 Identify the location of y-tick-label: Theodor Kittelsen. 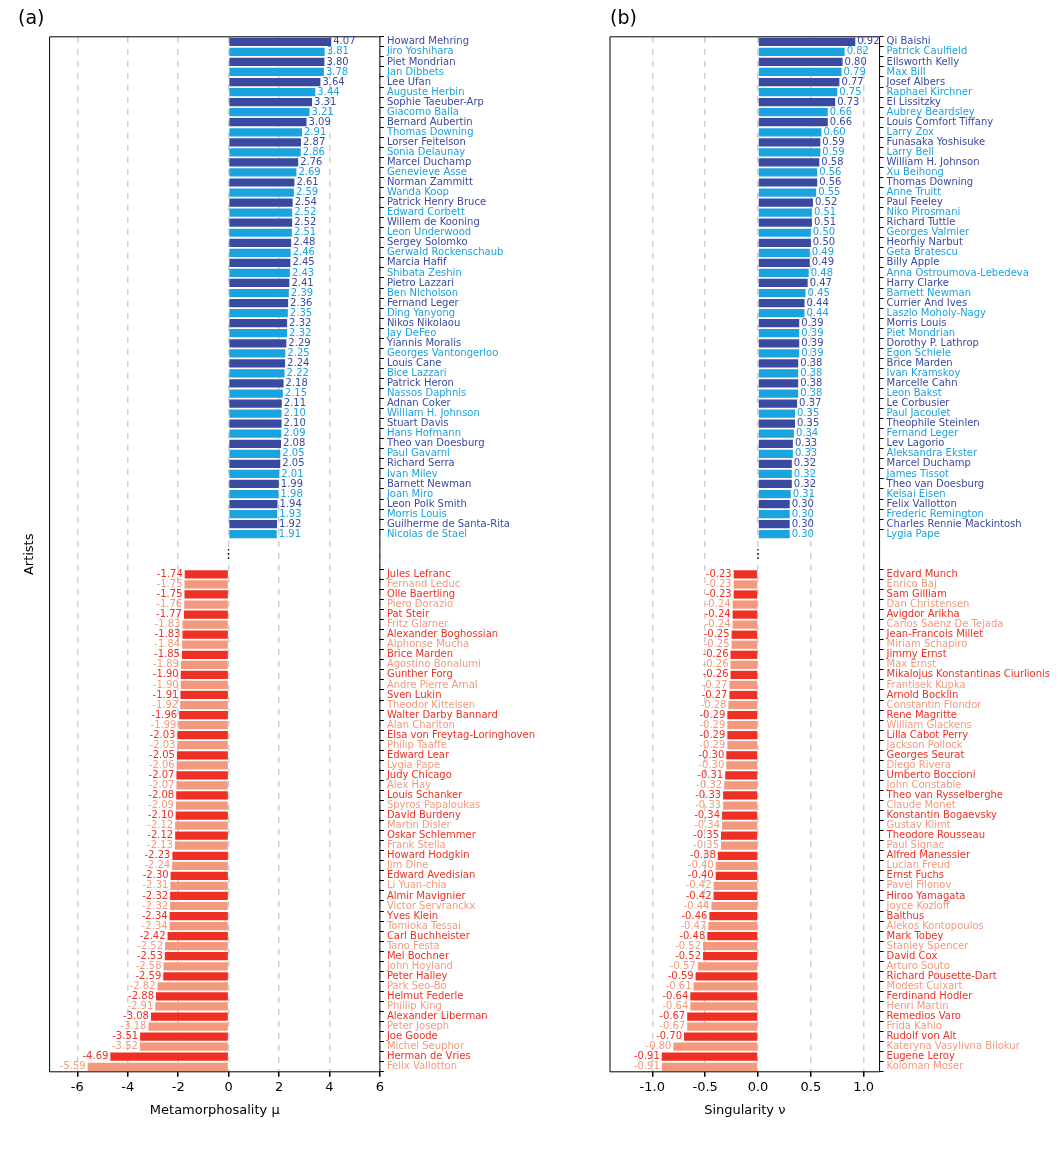
(430, 704).